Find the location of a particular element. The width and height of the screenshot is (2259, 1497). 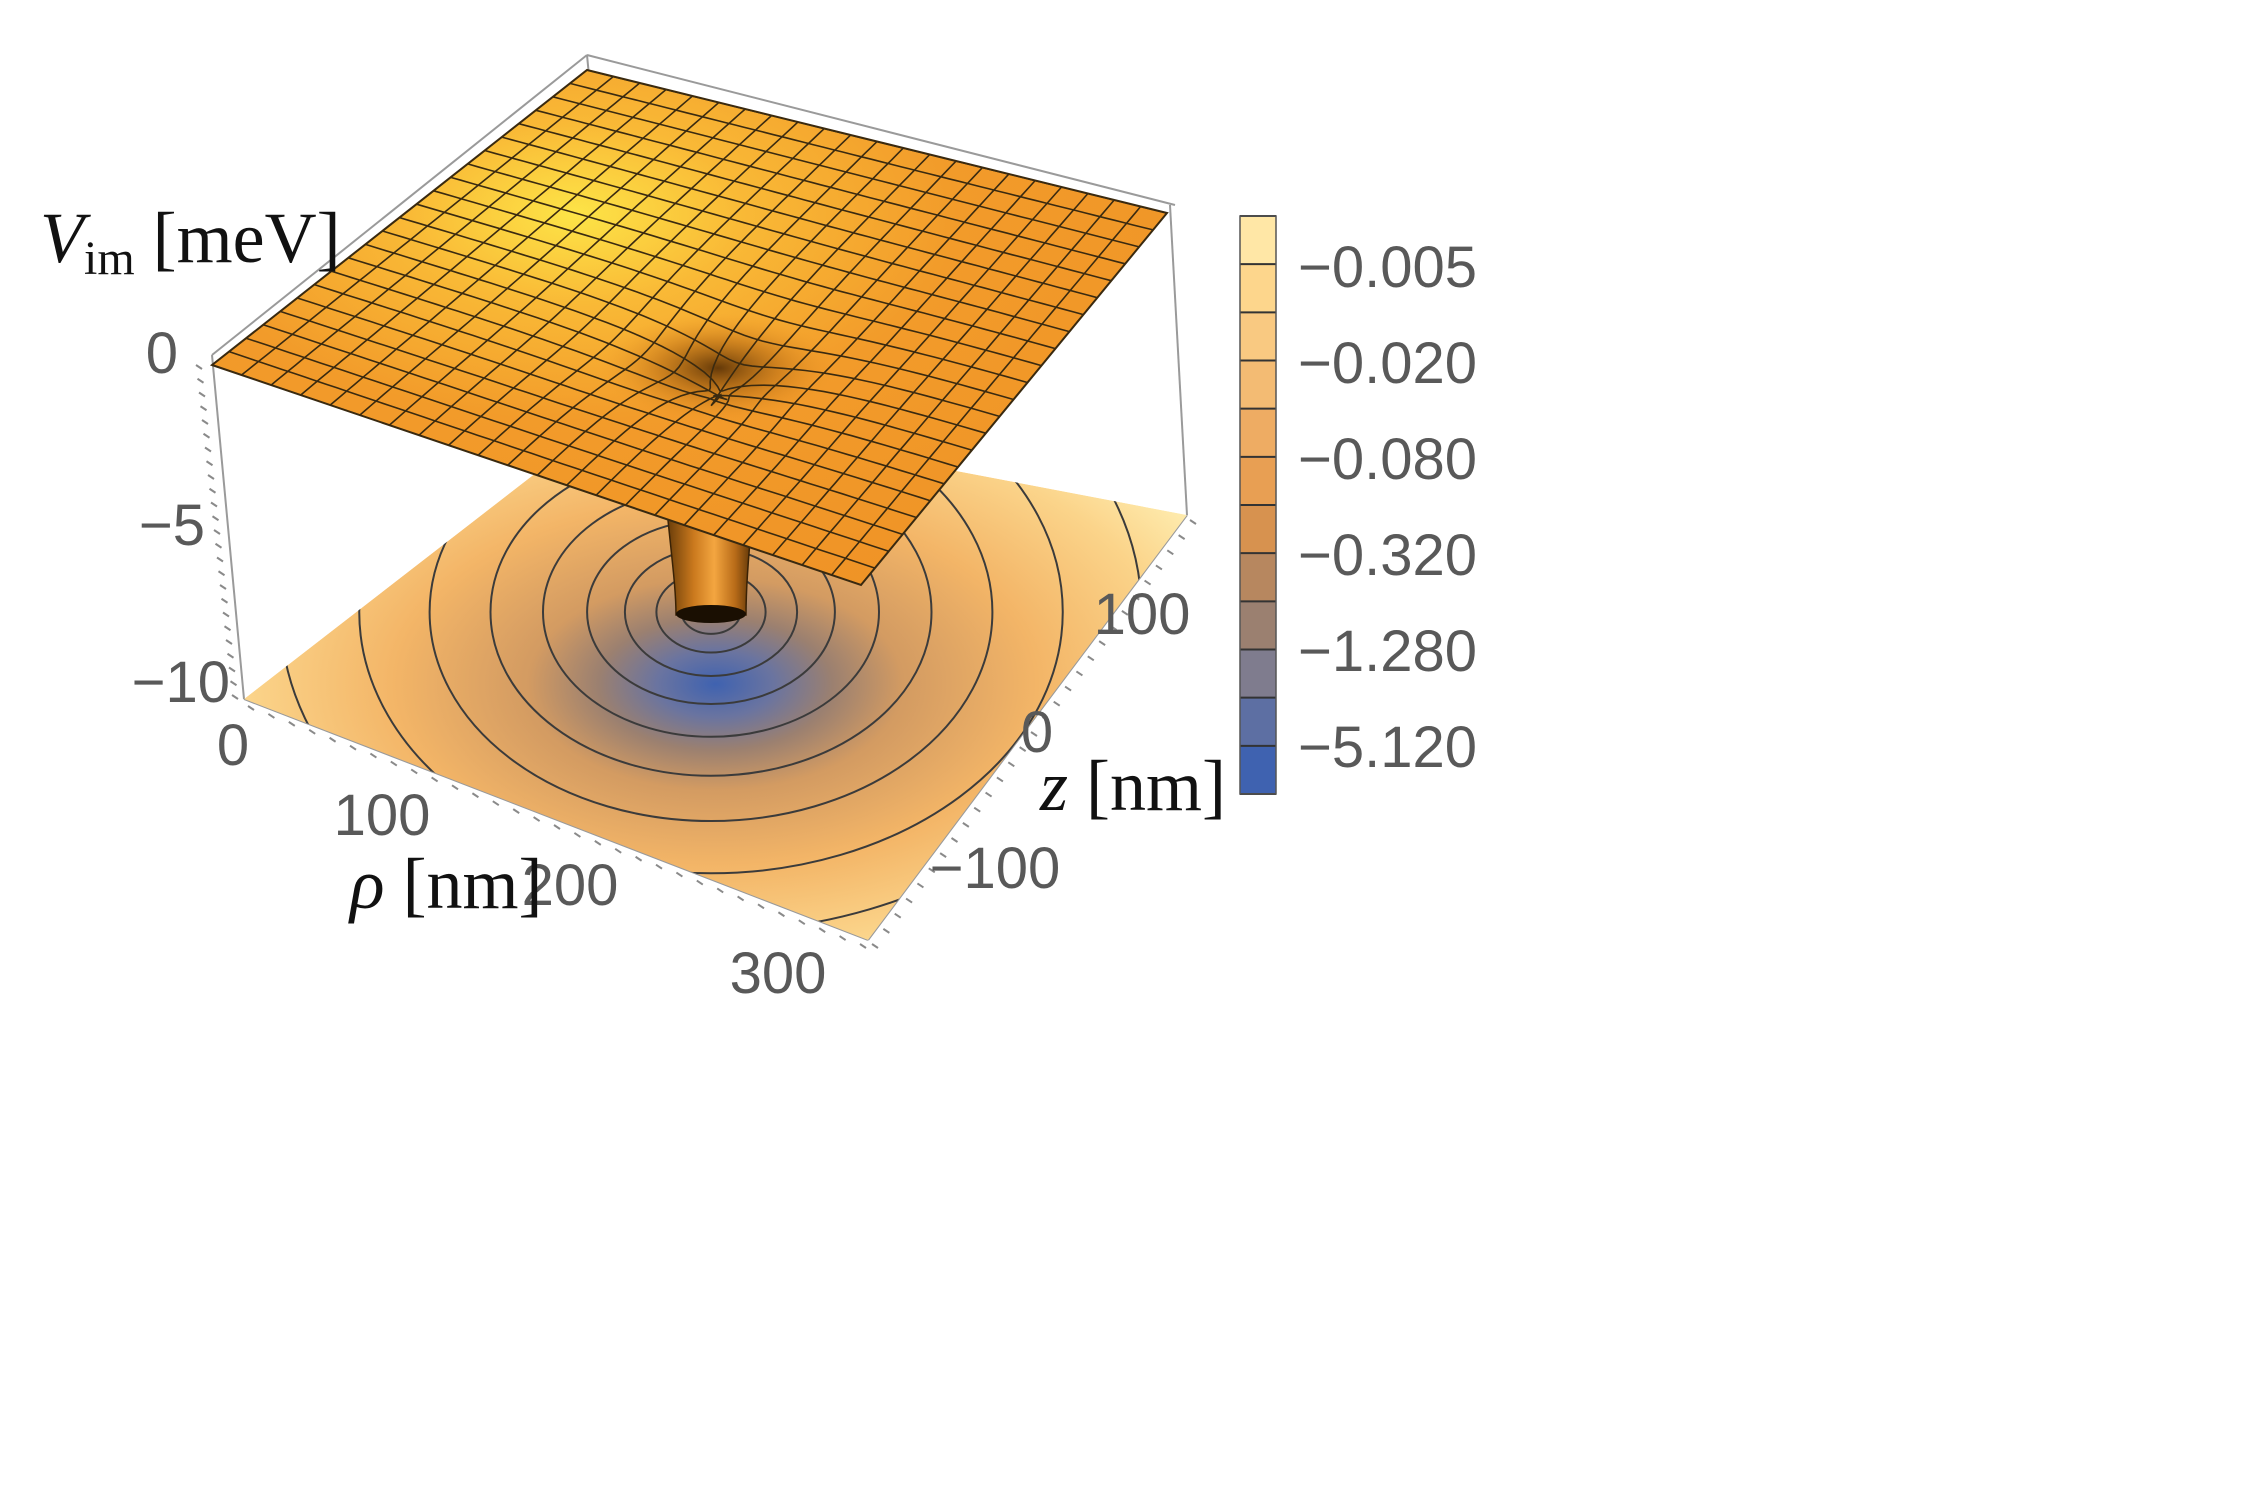

zc-axis-label: z [nm] is located at coordinates (1132, 786).